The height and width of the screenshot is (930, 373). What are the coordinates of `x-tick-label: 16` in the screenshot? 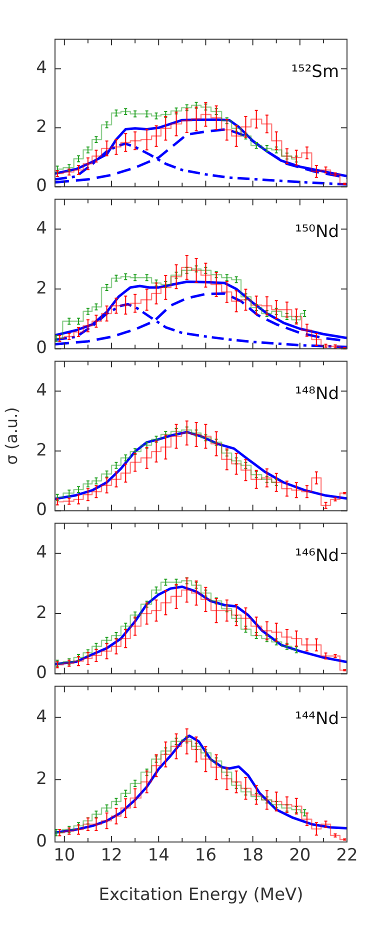 It's located at (205, 856).